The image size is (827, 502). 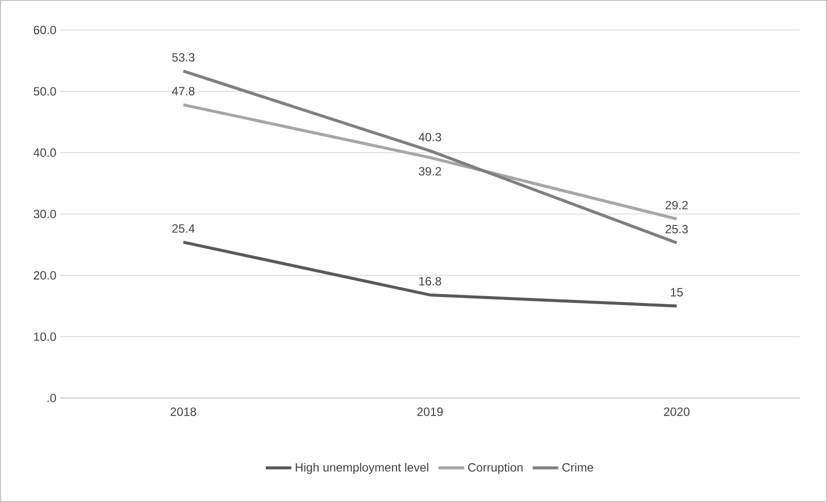 What do you see at coordinates (430, 412) in the screenshot?
I see `x-tick-label: 2019` at bounding box center [430, 412].